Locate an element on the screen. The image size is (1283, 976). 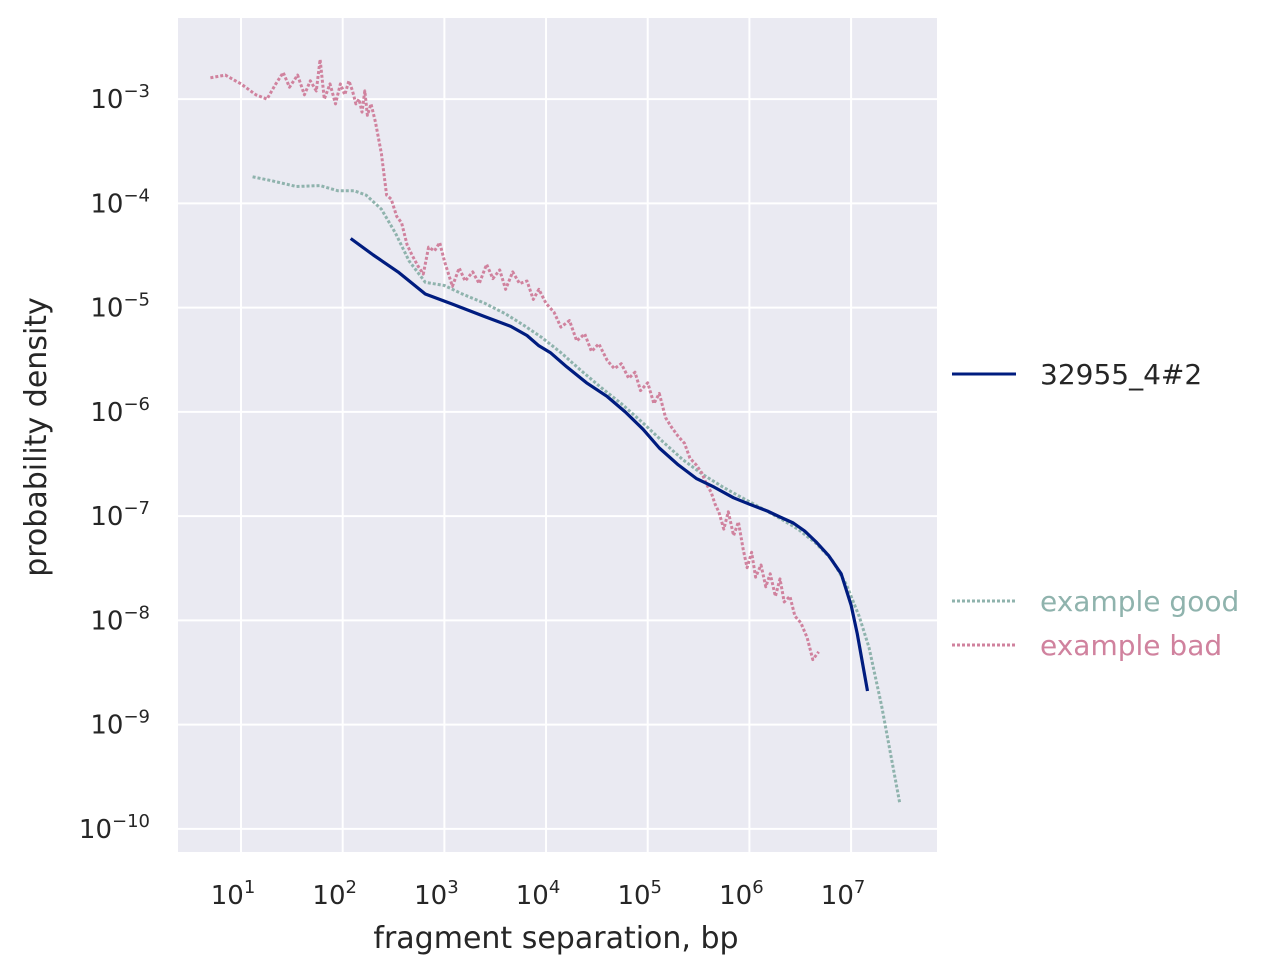
x-tick-label-0: 101 is located at coordinates (233, 894).